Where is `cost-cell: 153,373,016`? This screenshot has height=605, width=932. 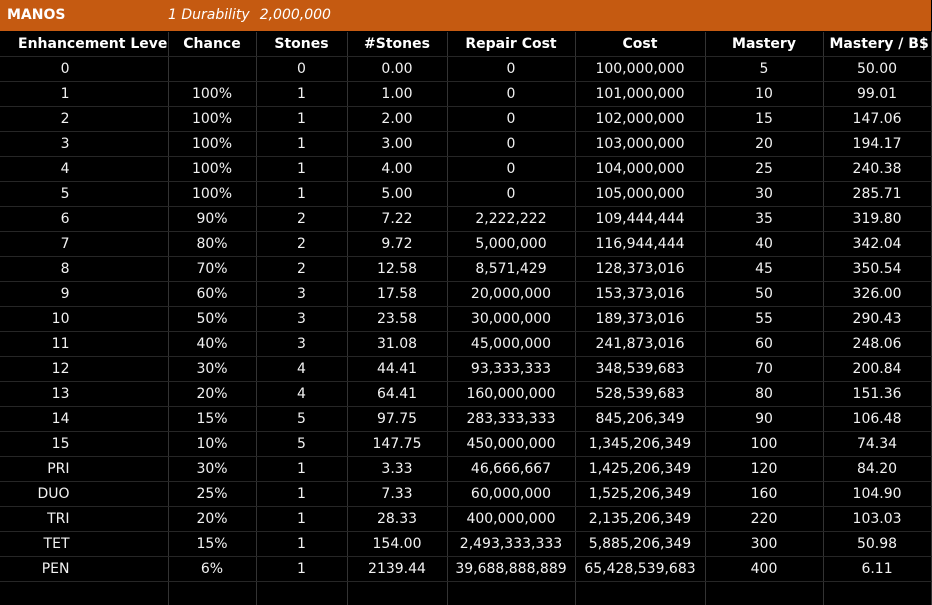 cost-cell: 153,373,016 is located at coordinates (640, 294).